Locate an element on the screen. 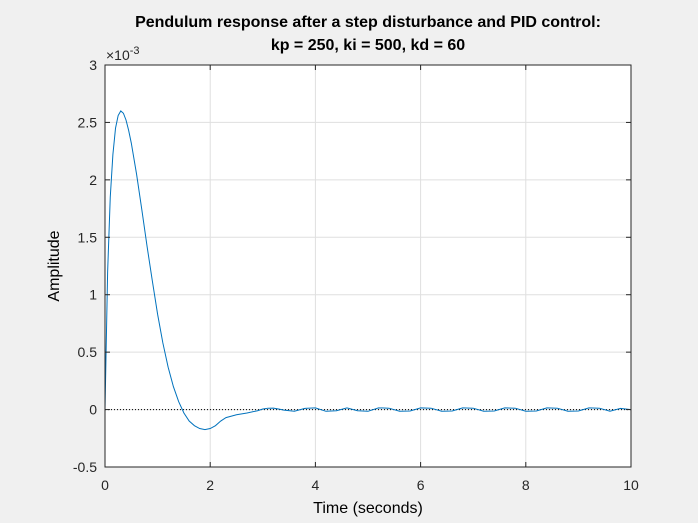 The width and height of the screenshot is (698, 523). chart-title-line-2: kp = 250, ki = 500, kd = 60 is located at coordinates (368, 45).